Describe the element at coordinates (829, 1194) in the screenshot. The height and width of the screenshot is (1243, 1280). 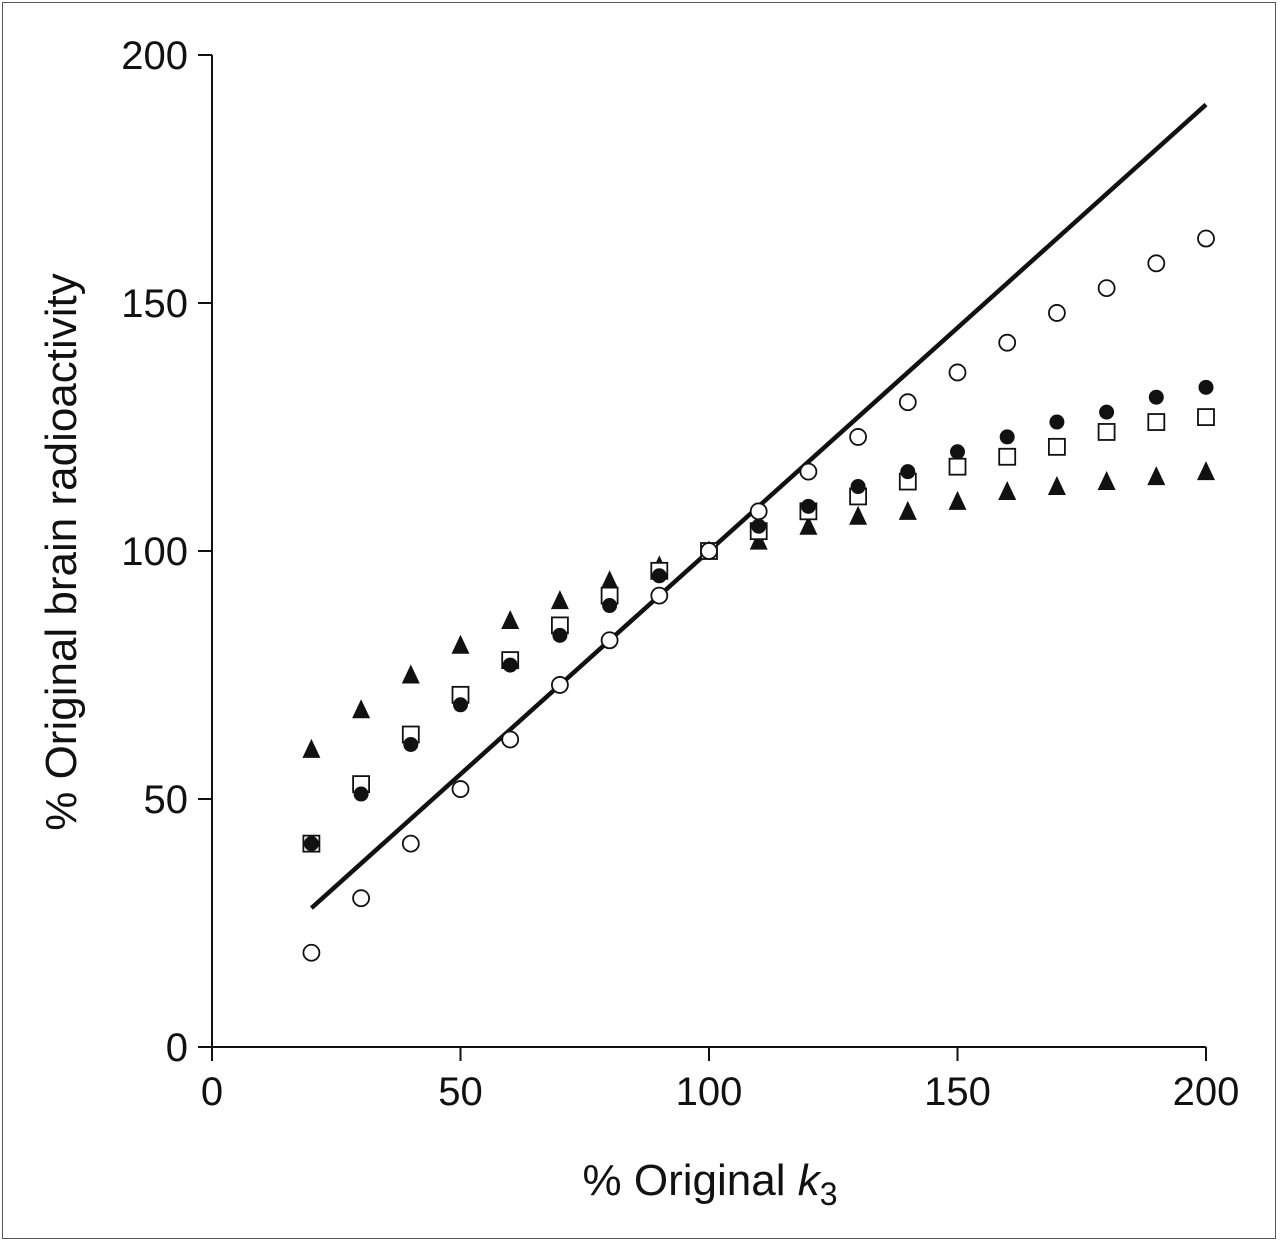
I see `x-axis-label-subscript: 3` at that location.